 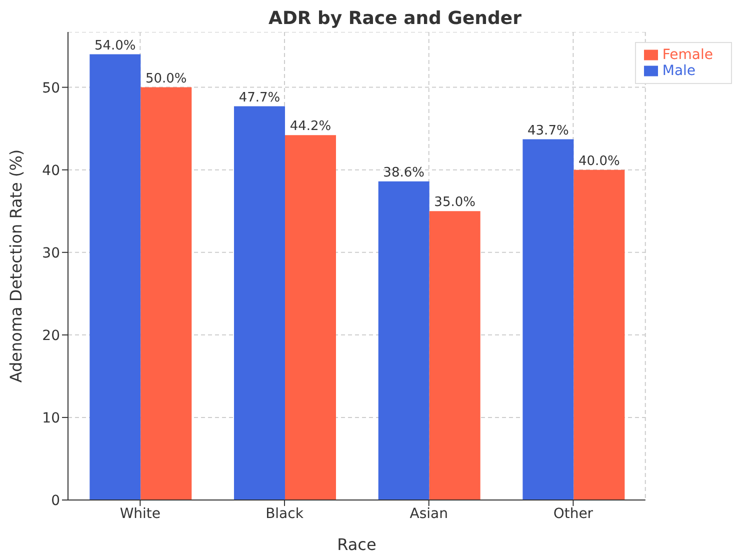 What do you see at coordinates (285, 514) in the screenshot?
I see `x-tick-label: Black` at bounding box center [285, 514].